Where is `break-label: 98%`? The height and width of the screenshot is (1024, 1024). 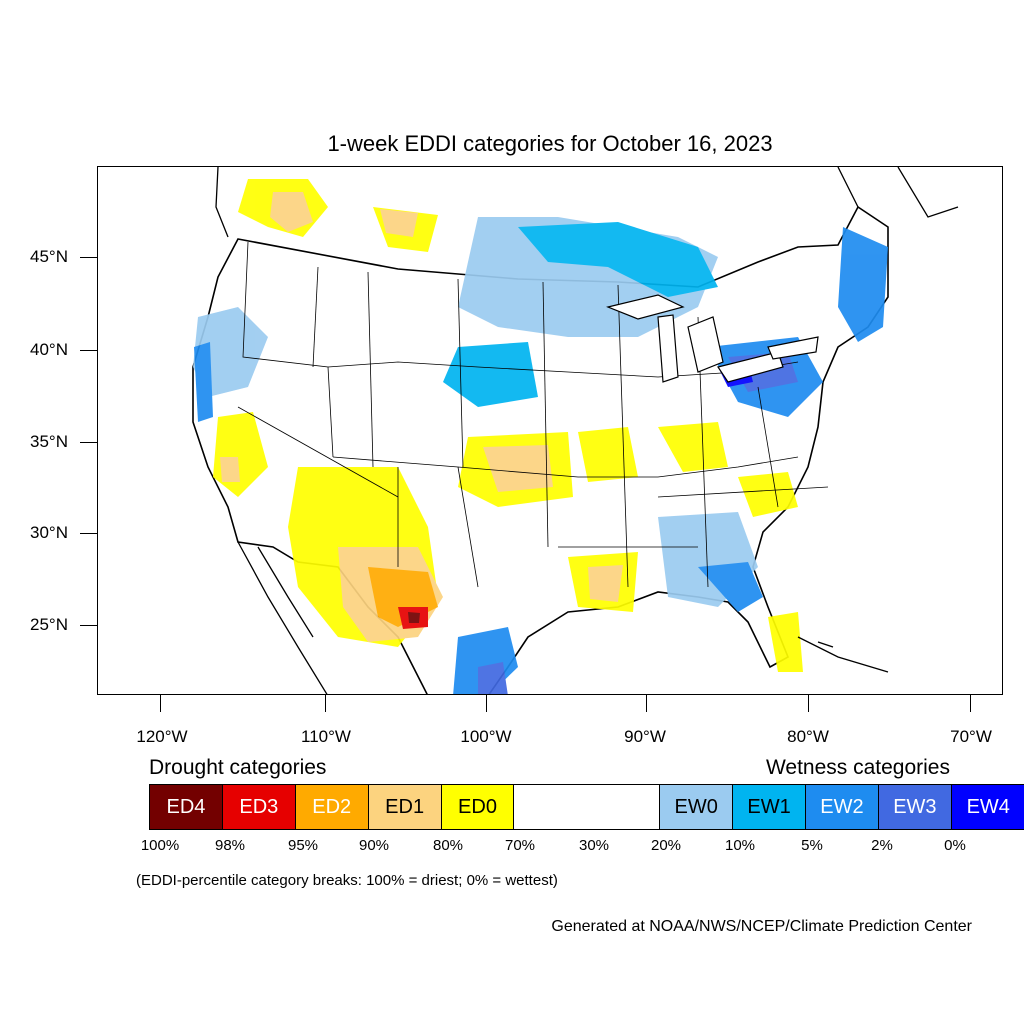
break-label: 98% is located at coordinates (230, 845).